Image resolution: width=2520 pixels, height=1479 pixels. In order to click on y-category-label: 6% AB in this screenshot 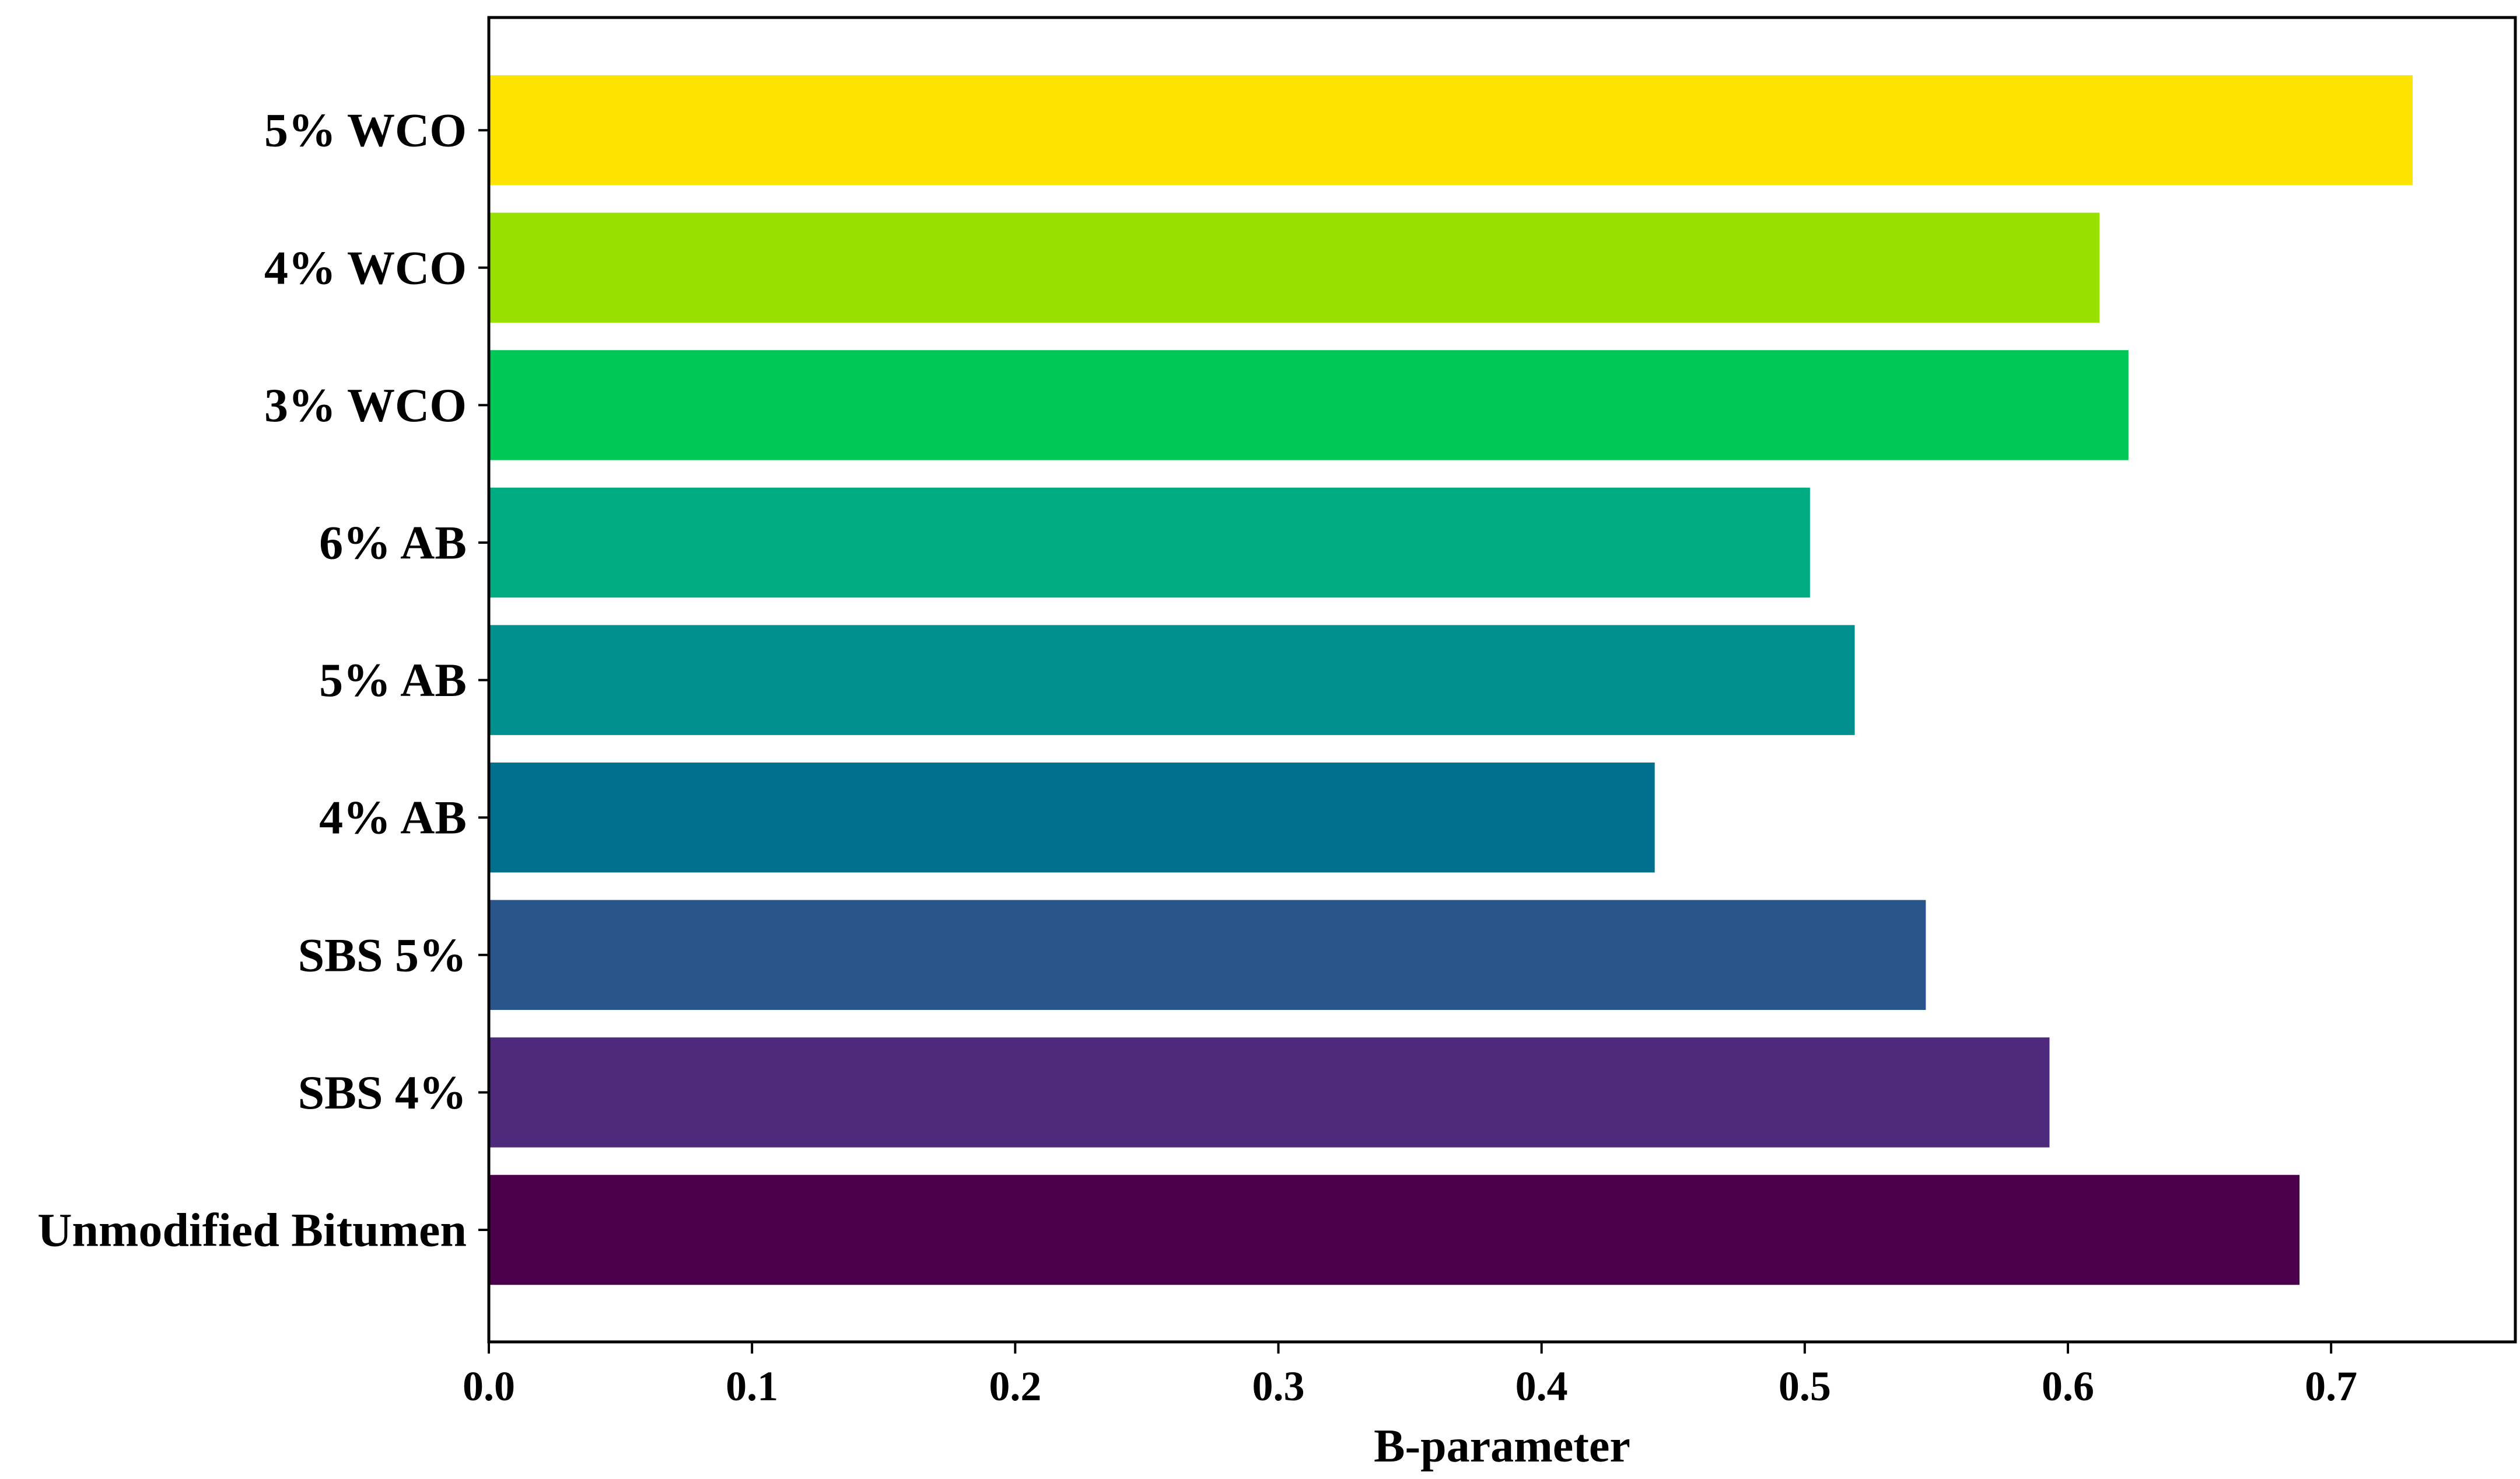, I will do `click(393, 542)`.